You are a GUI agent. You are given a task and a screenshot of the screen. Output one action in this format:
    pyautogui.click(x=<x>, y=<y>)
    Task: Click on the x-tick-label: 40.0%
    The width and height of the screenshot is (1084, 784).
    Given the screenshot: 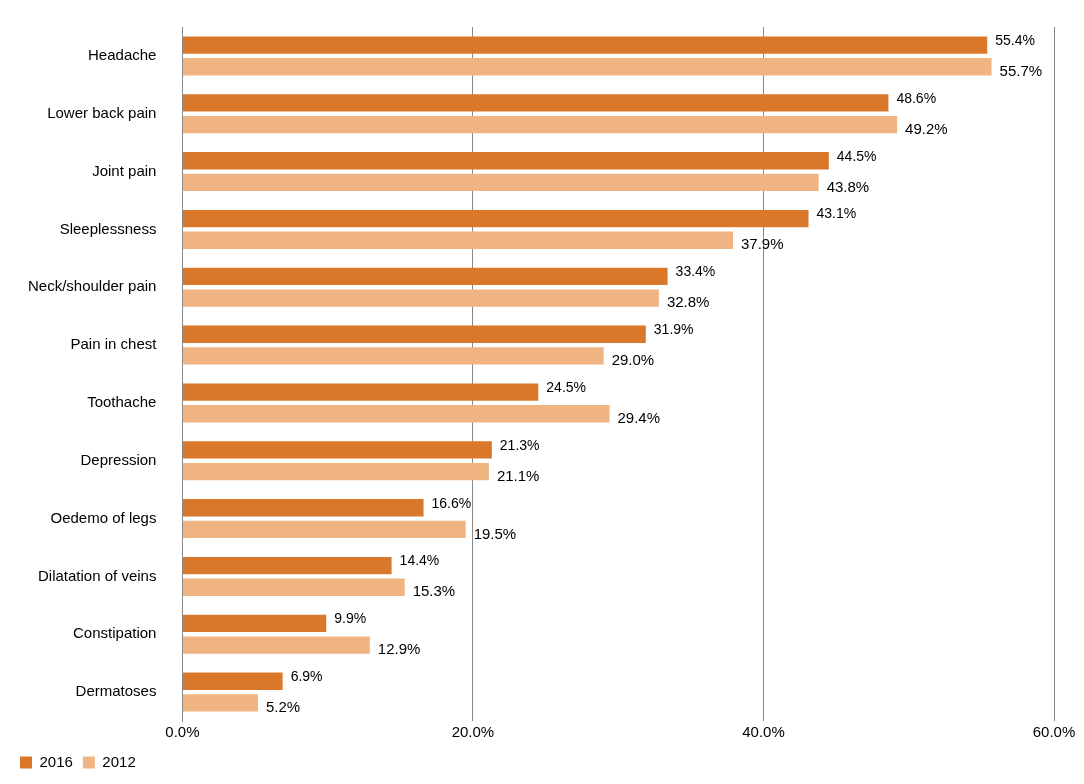 What is the action you would take?
    pyautogui.click(x=763, y=732)
    